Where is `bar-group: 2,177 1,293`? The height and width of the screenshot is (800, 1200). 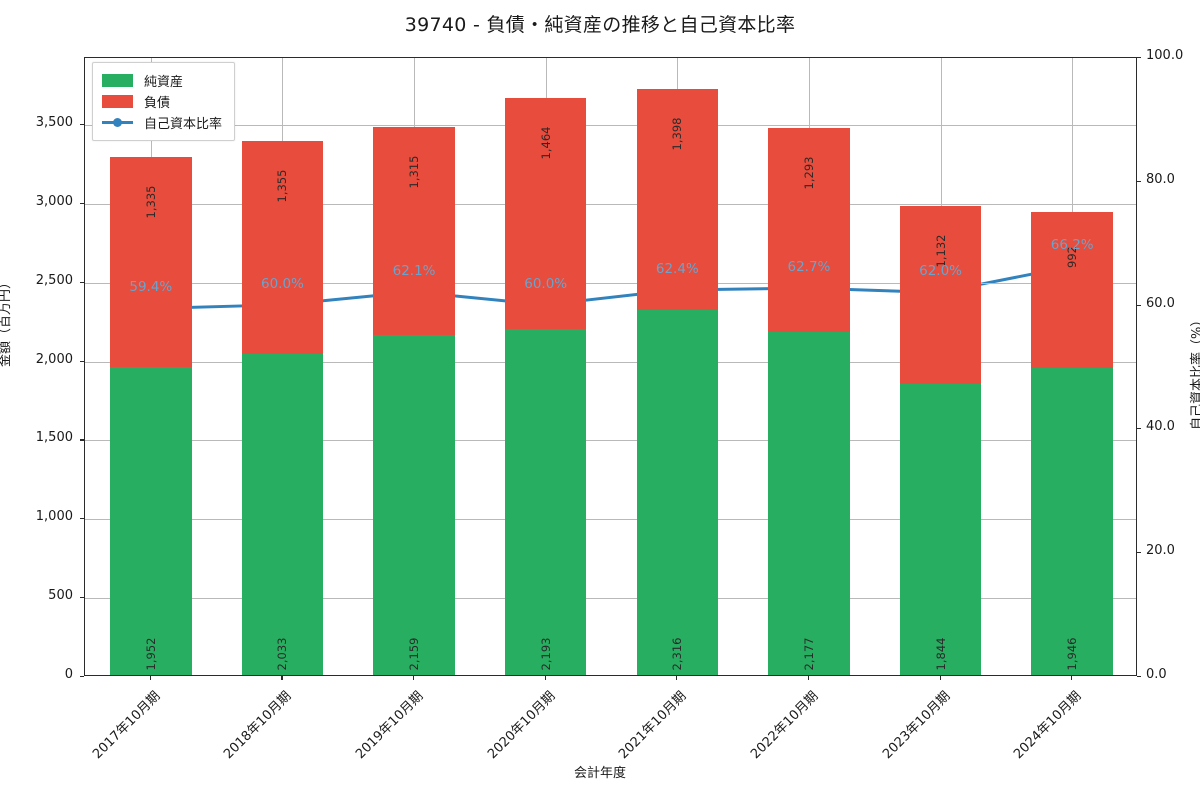
bar-group: 2,177 1,293 is located at coordinates (809, 365).